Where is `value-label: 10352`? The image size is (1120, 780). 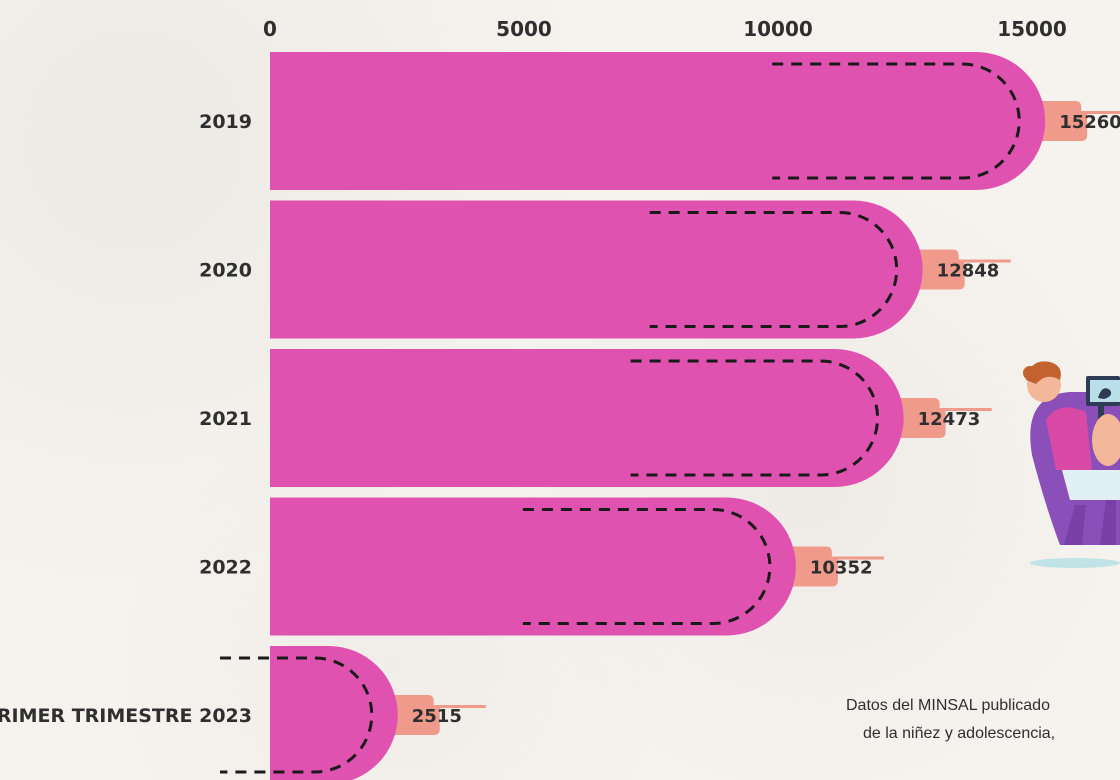 value-label: 10352 is located at coordinates (841, 568).